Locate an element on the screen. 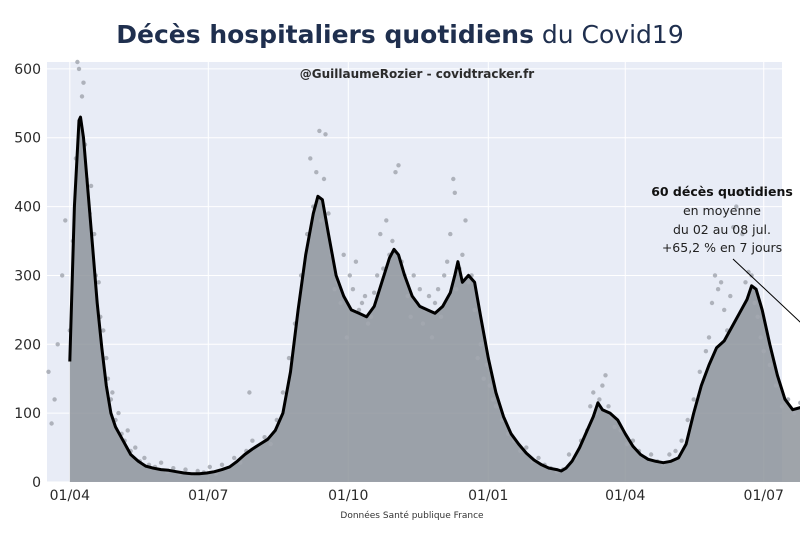 This screenshot has width=800, height=533. annotation-pointer is located at coordinates (766, 290).